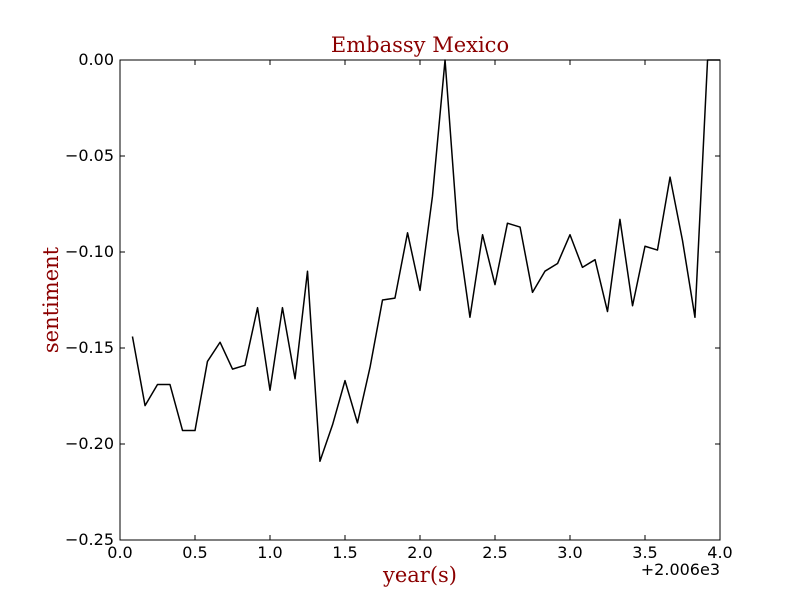 This screenshot has height=600, width=800. Describe the element at coordinates (719, 552) in the screenshot. I see `x-tick-label: 4.0` at that location.